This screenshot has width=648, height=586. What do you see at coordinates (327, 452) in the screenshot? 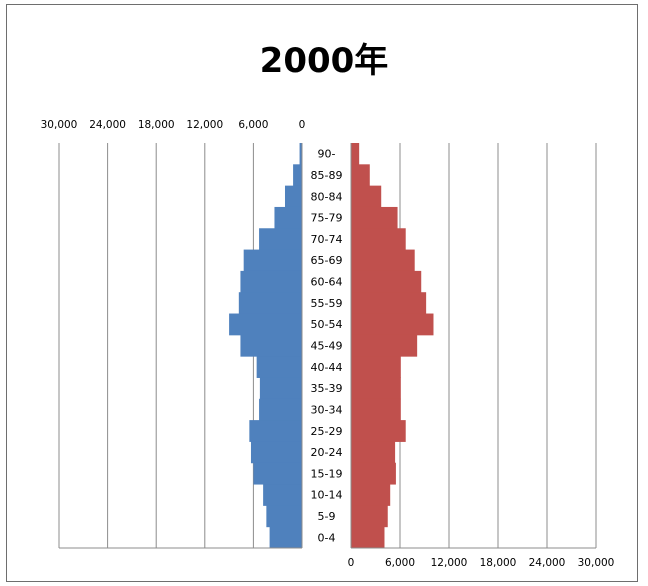
I see `age-group-label: 20-24` at bounding box center [327, 452].